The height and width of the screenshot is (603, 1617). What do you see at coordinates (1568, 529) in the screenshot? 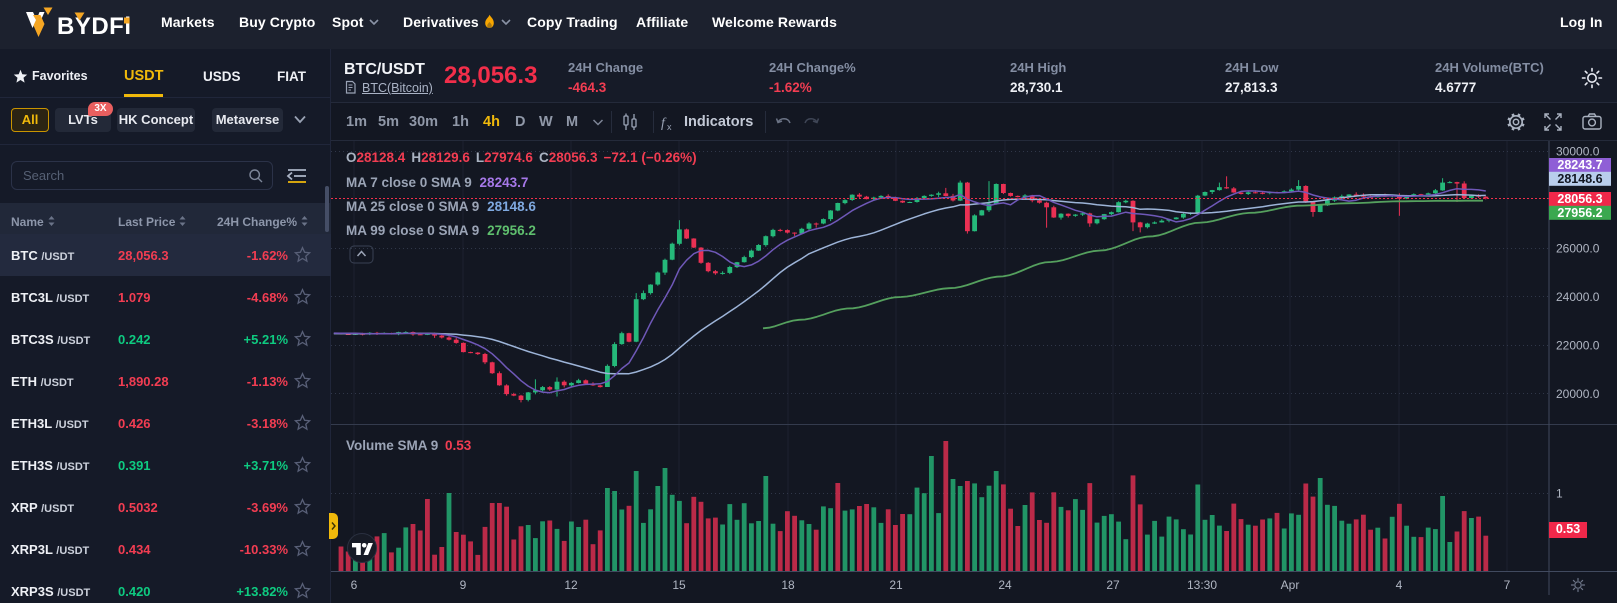
I see `svg-text: 0.53` at bounding box center [1568, 529].